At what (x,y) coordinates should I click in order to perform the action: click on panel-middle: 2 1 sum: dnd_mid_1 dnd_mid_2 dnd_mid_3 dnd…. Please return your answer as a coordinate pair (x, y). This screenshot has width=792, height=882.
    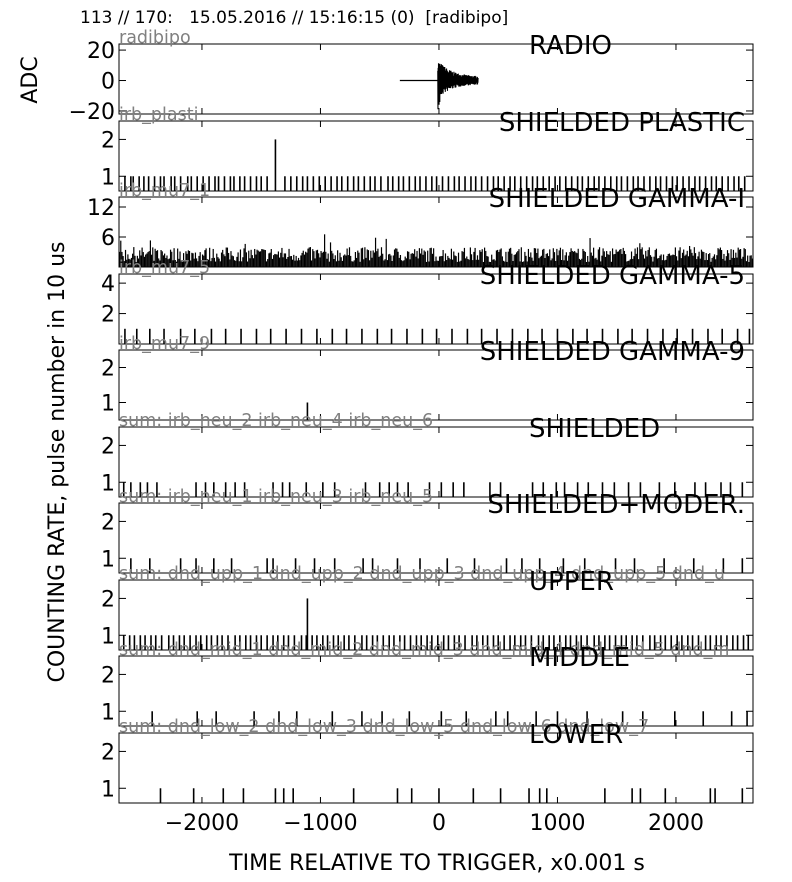
    Looking at the image, I should click on (427, 683).